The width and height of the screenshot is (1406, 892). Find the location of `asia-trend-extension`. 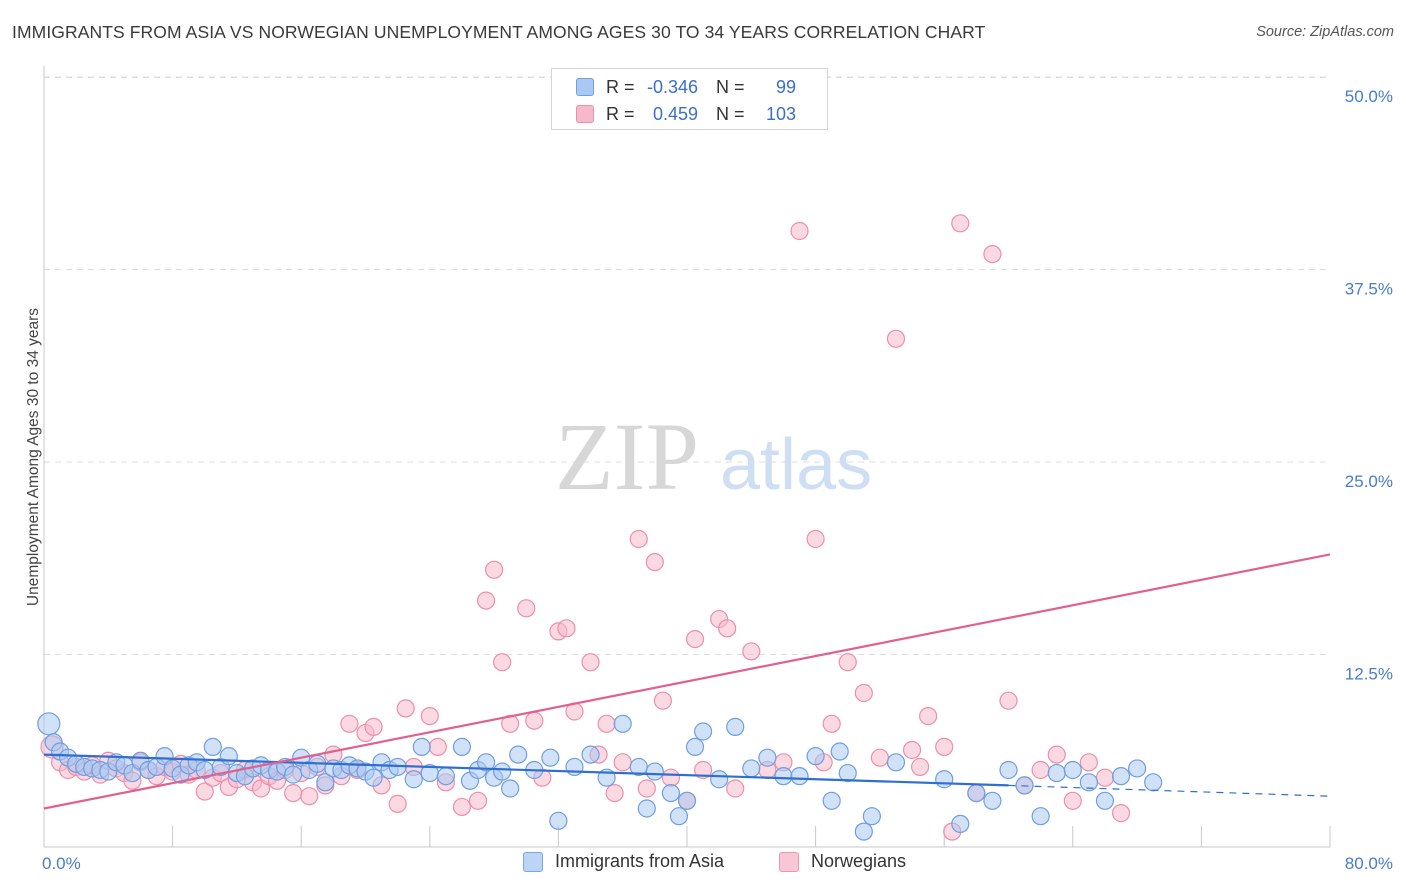

asia-trend-extension is located at coordinates (1169, 790).